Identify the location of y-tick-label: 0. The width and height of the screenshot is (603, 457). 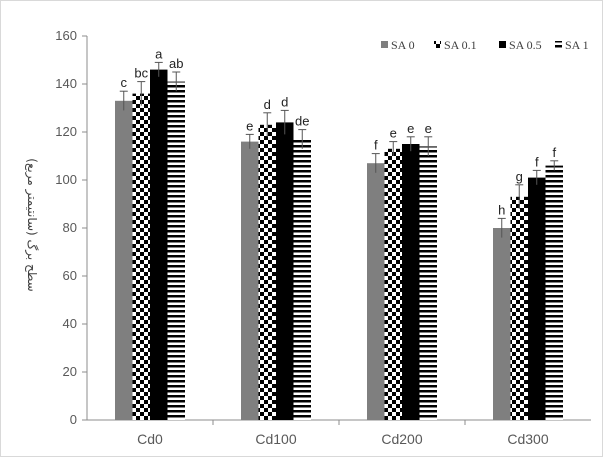
(73, 419).